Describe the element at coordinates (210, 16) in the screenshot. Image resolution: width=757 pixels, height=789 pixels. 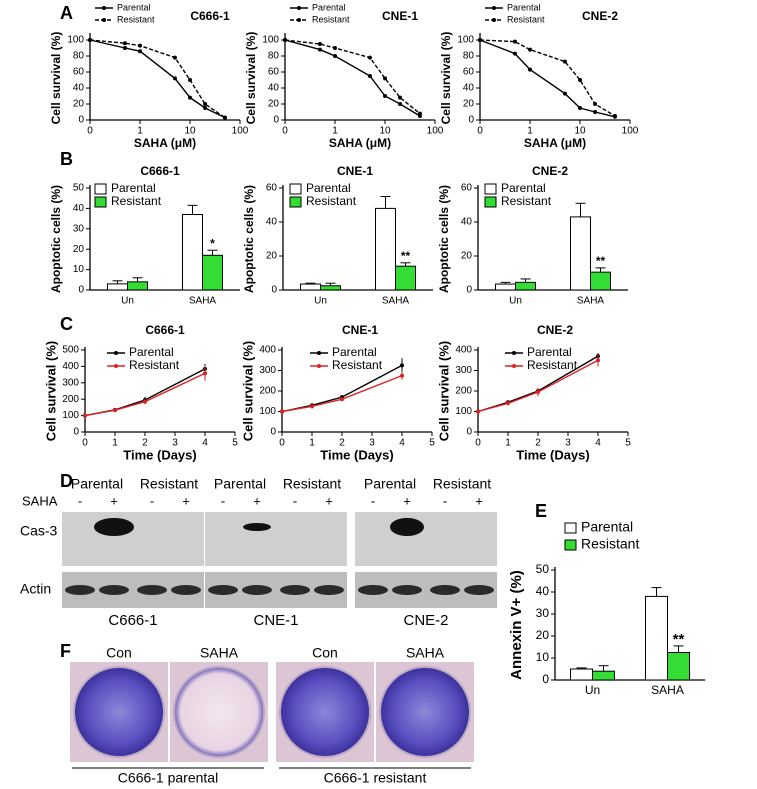
I see `chart-title: C666-1` at that location.